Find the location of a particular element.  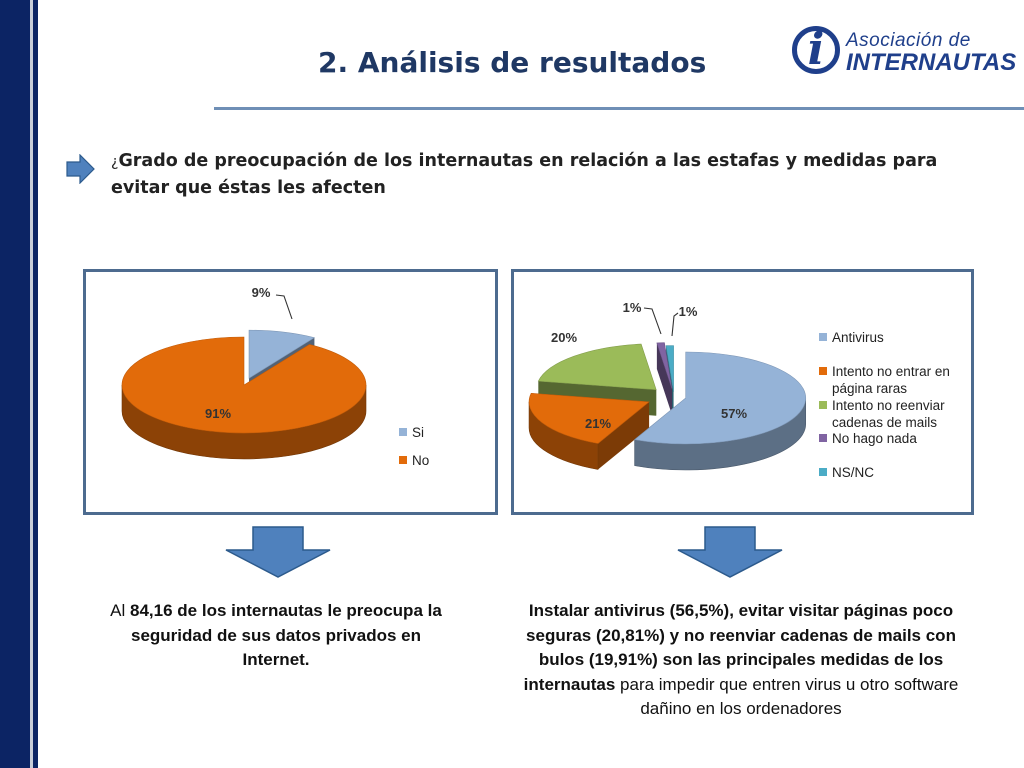

question-mark: ¿ is located at coordinates (115, 162).